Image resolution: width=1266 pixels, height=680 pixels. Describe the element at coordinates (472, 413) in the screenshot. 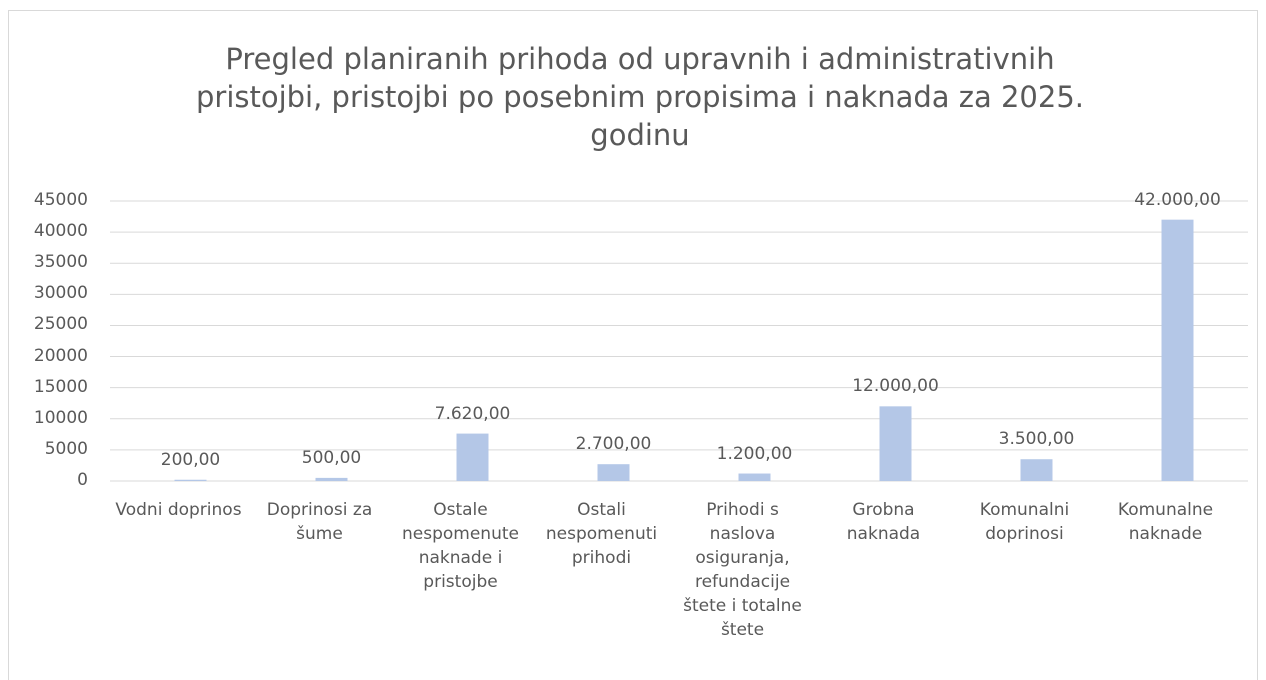

I see `data-label: 7.620,00` at that location.